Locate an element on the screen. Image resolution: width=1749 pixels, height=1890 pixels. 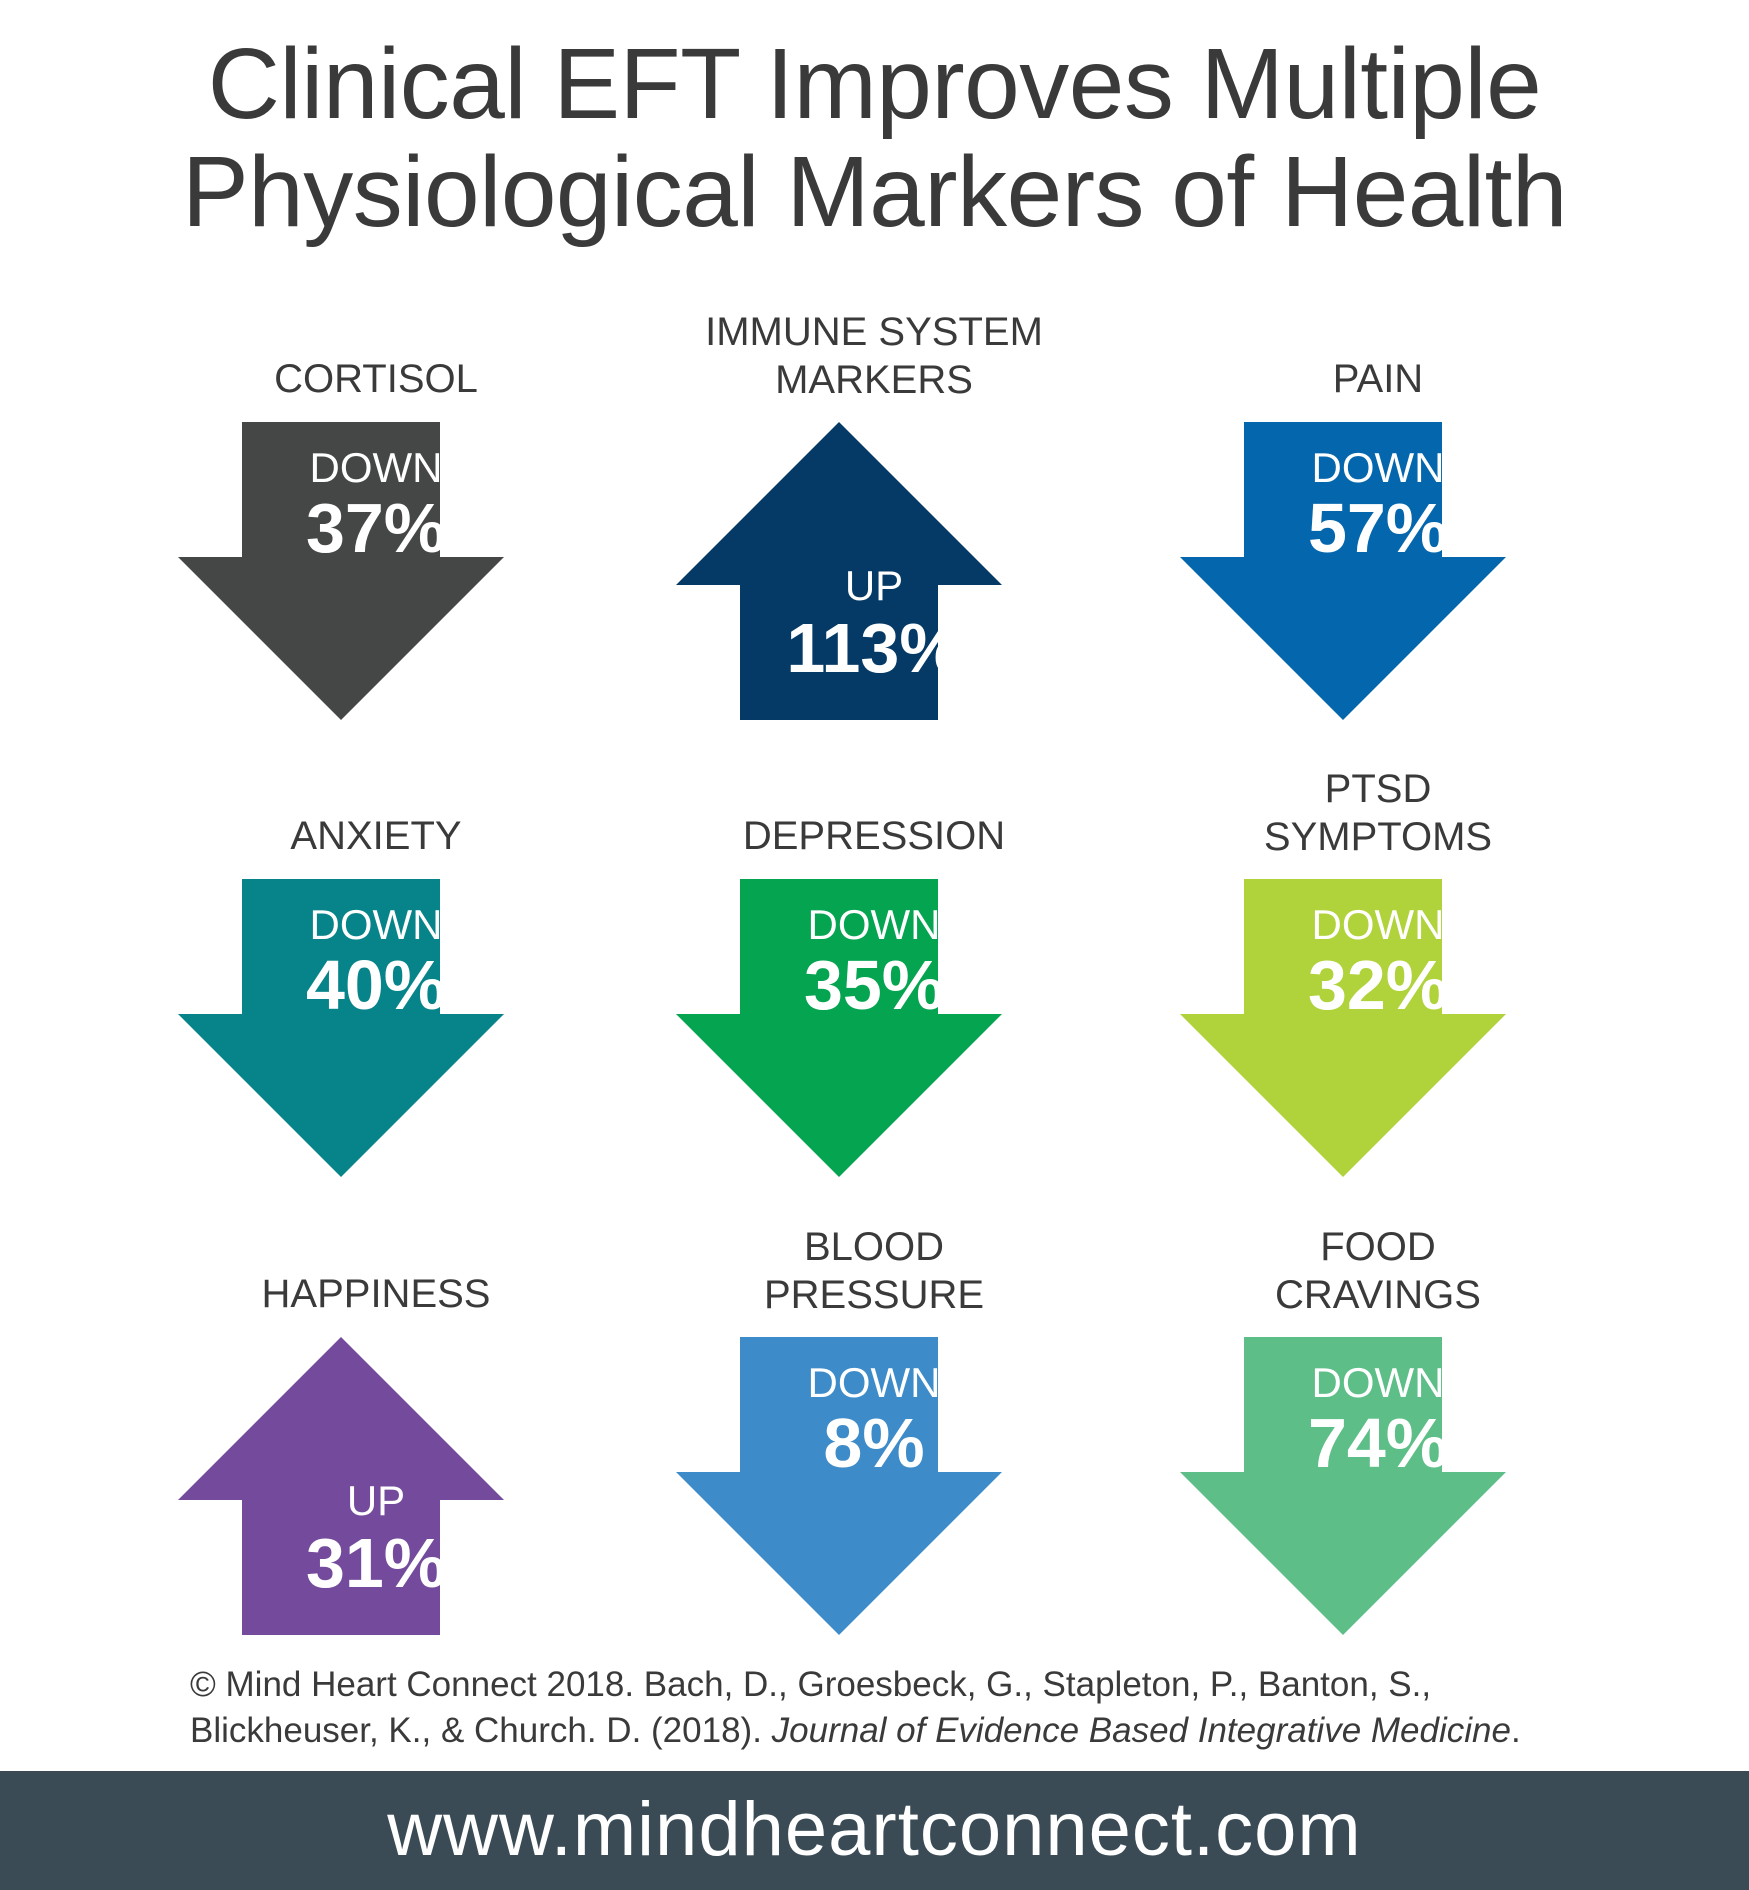
marker-label: CORTISOL is located at coordinates (376, 379).